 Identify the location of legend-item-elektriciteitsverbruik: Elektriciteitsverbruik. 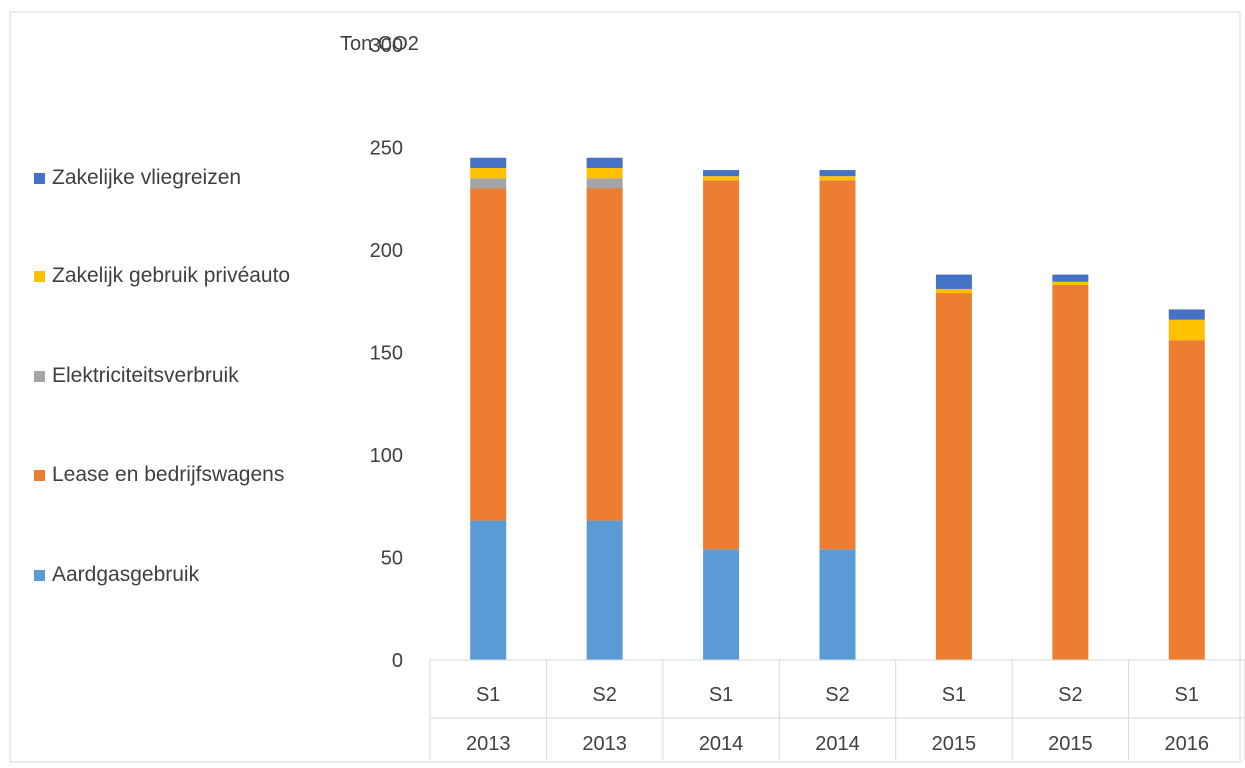
(136, 376).